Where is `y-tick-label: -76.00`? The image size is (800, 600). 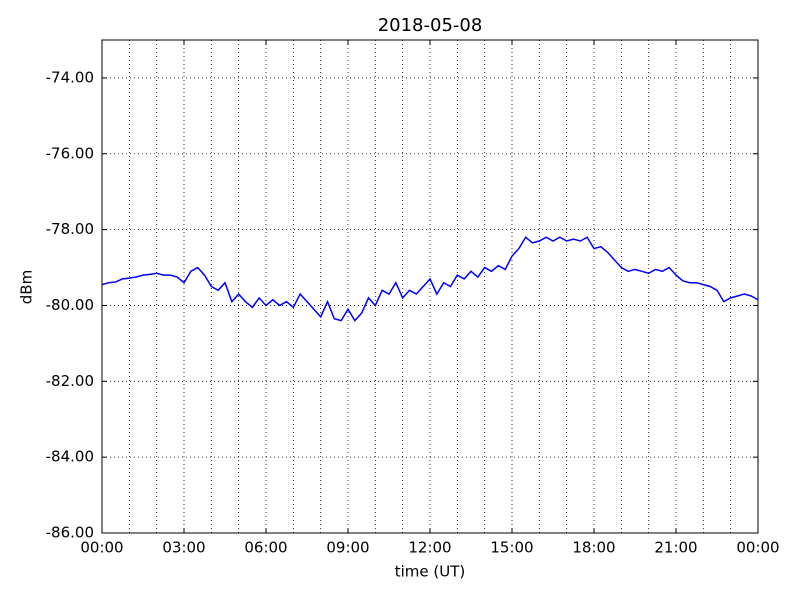 y-tick-label: -76.00 is located at coordinates (70, 153).